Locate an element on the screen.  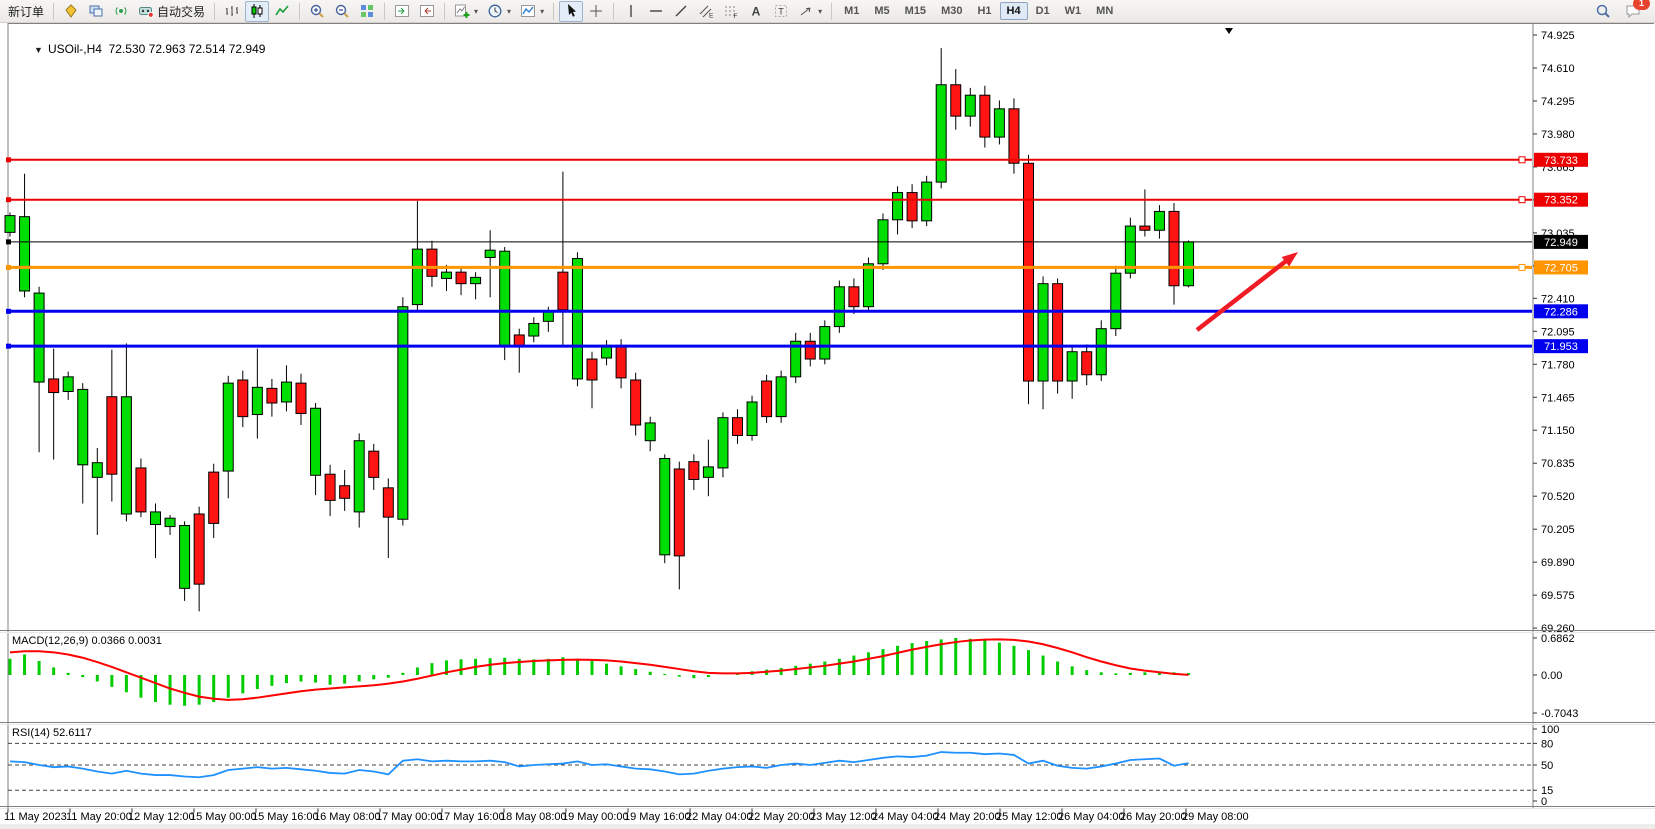
text-label-button: T is located at coordinates (781, 11).